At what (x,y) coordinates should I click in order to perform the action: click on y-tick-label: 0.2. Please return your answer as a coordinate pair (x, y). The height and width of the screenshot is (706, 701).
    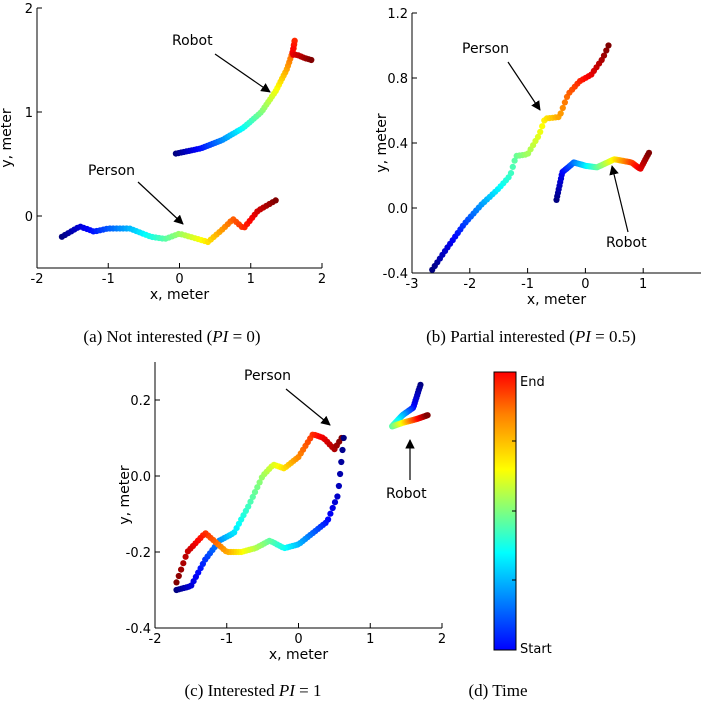
    Looking at the image, I should click on (140, 401).